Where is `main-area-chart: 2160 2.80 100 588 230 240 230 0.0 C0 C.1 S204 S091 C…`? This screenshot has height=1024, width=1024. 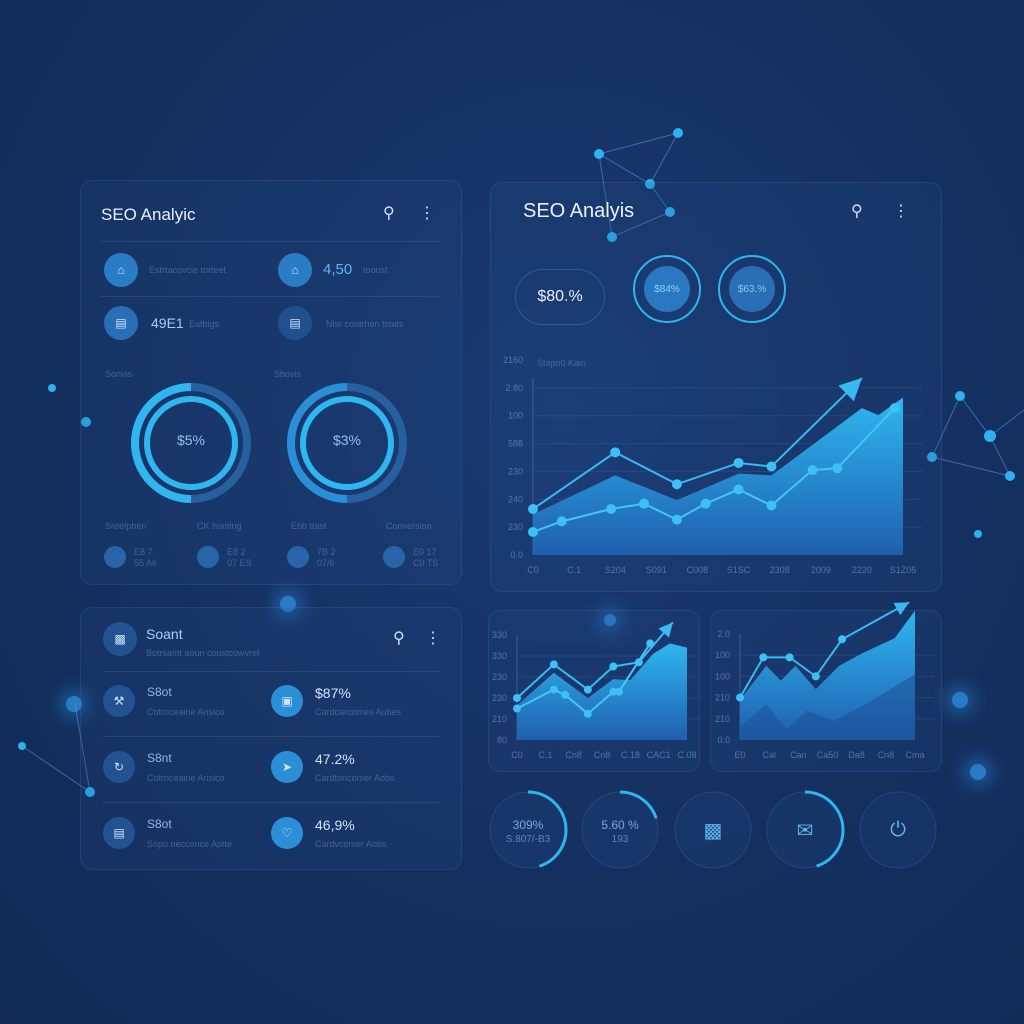
main-area-chart: 2160 2.80 100 588 230 240 230 0.0 C0 C.1 S204 S091 C… is located at coordinates (713, 465).